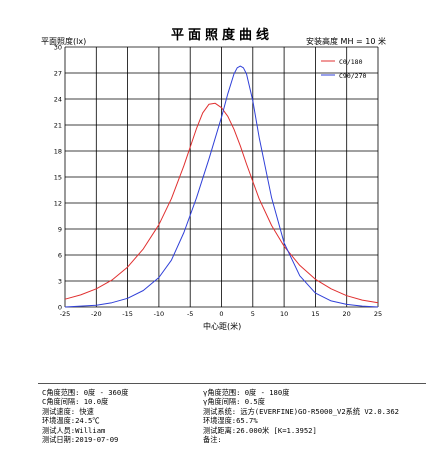  What do you see at coordinates (60, 282) in the screenshot?
I see `y-tick-label: 3` at bounding box center [60, 282].